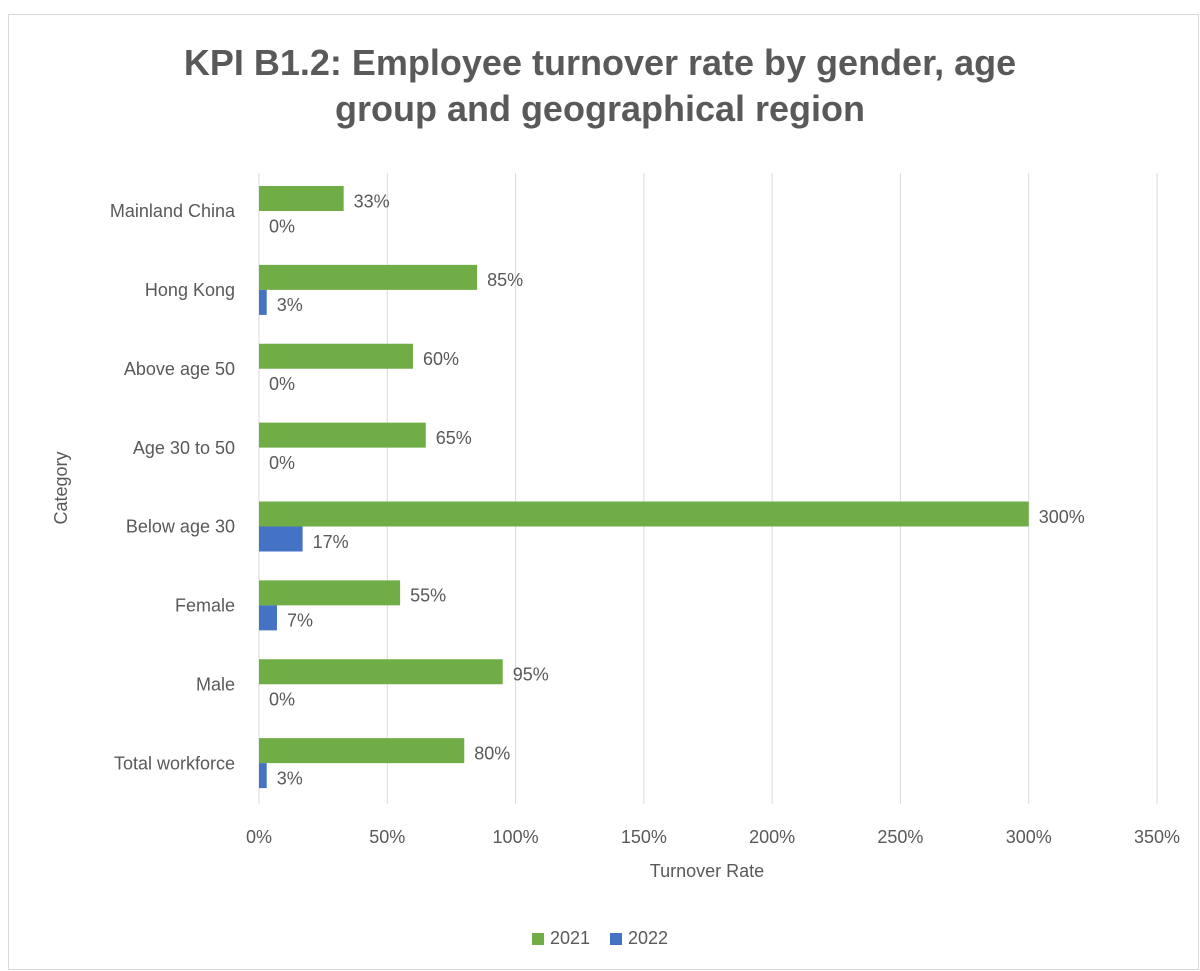 The image size is (1200, 971). Describe the element at coordinates (1157, 837) in the screenshot. I see `x-tick-label: 350%` at that location.